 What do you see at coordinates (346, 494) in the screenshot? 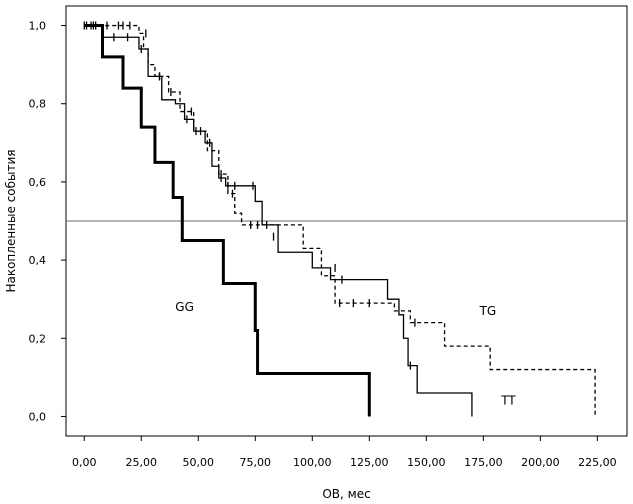
I see `x-axis-title: ОВ, мес` at bounding box center [346, 494].